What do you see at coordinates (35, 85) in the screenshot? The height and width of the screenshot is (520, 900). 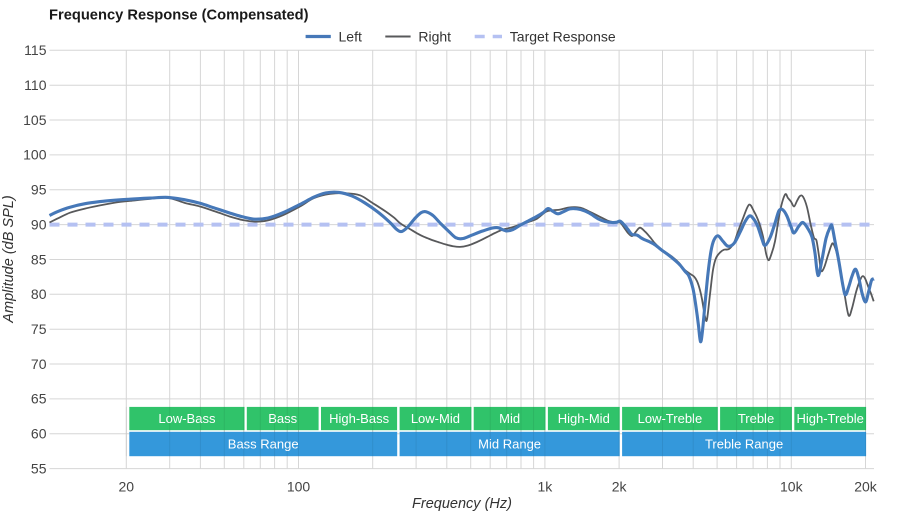 I see `svg-text: 110` at bounding box center [35, 85].